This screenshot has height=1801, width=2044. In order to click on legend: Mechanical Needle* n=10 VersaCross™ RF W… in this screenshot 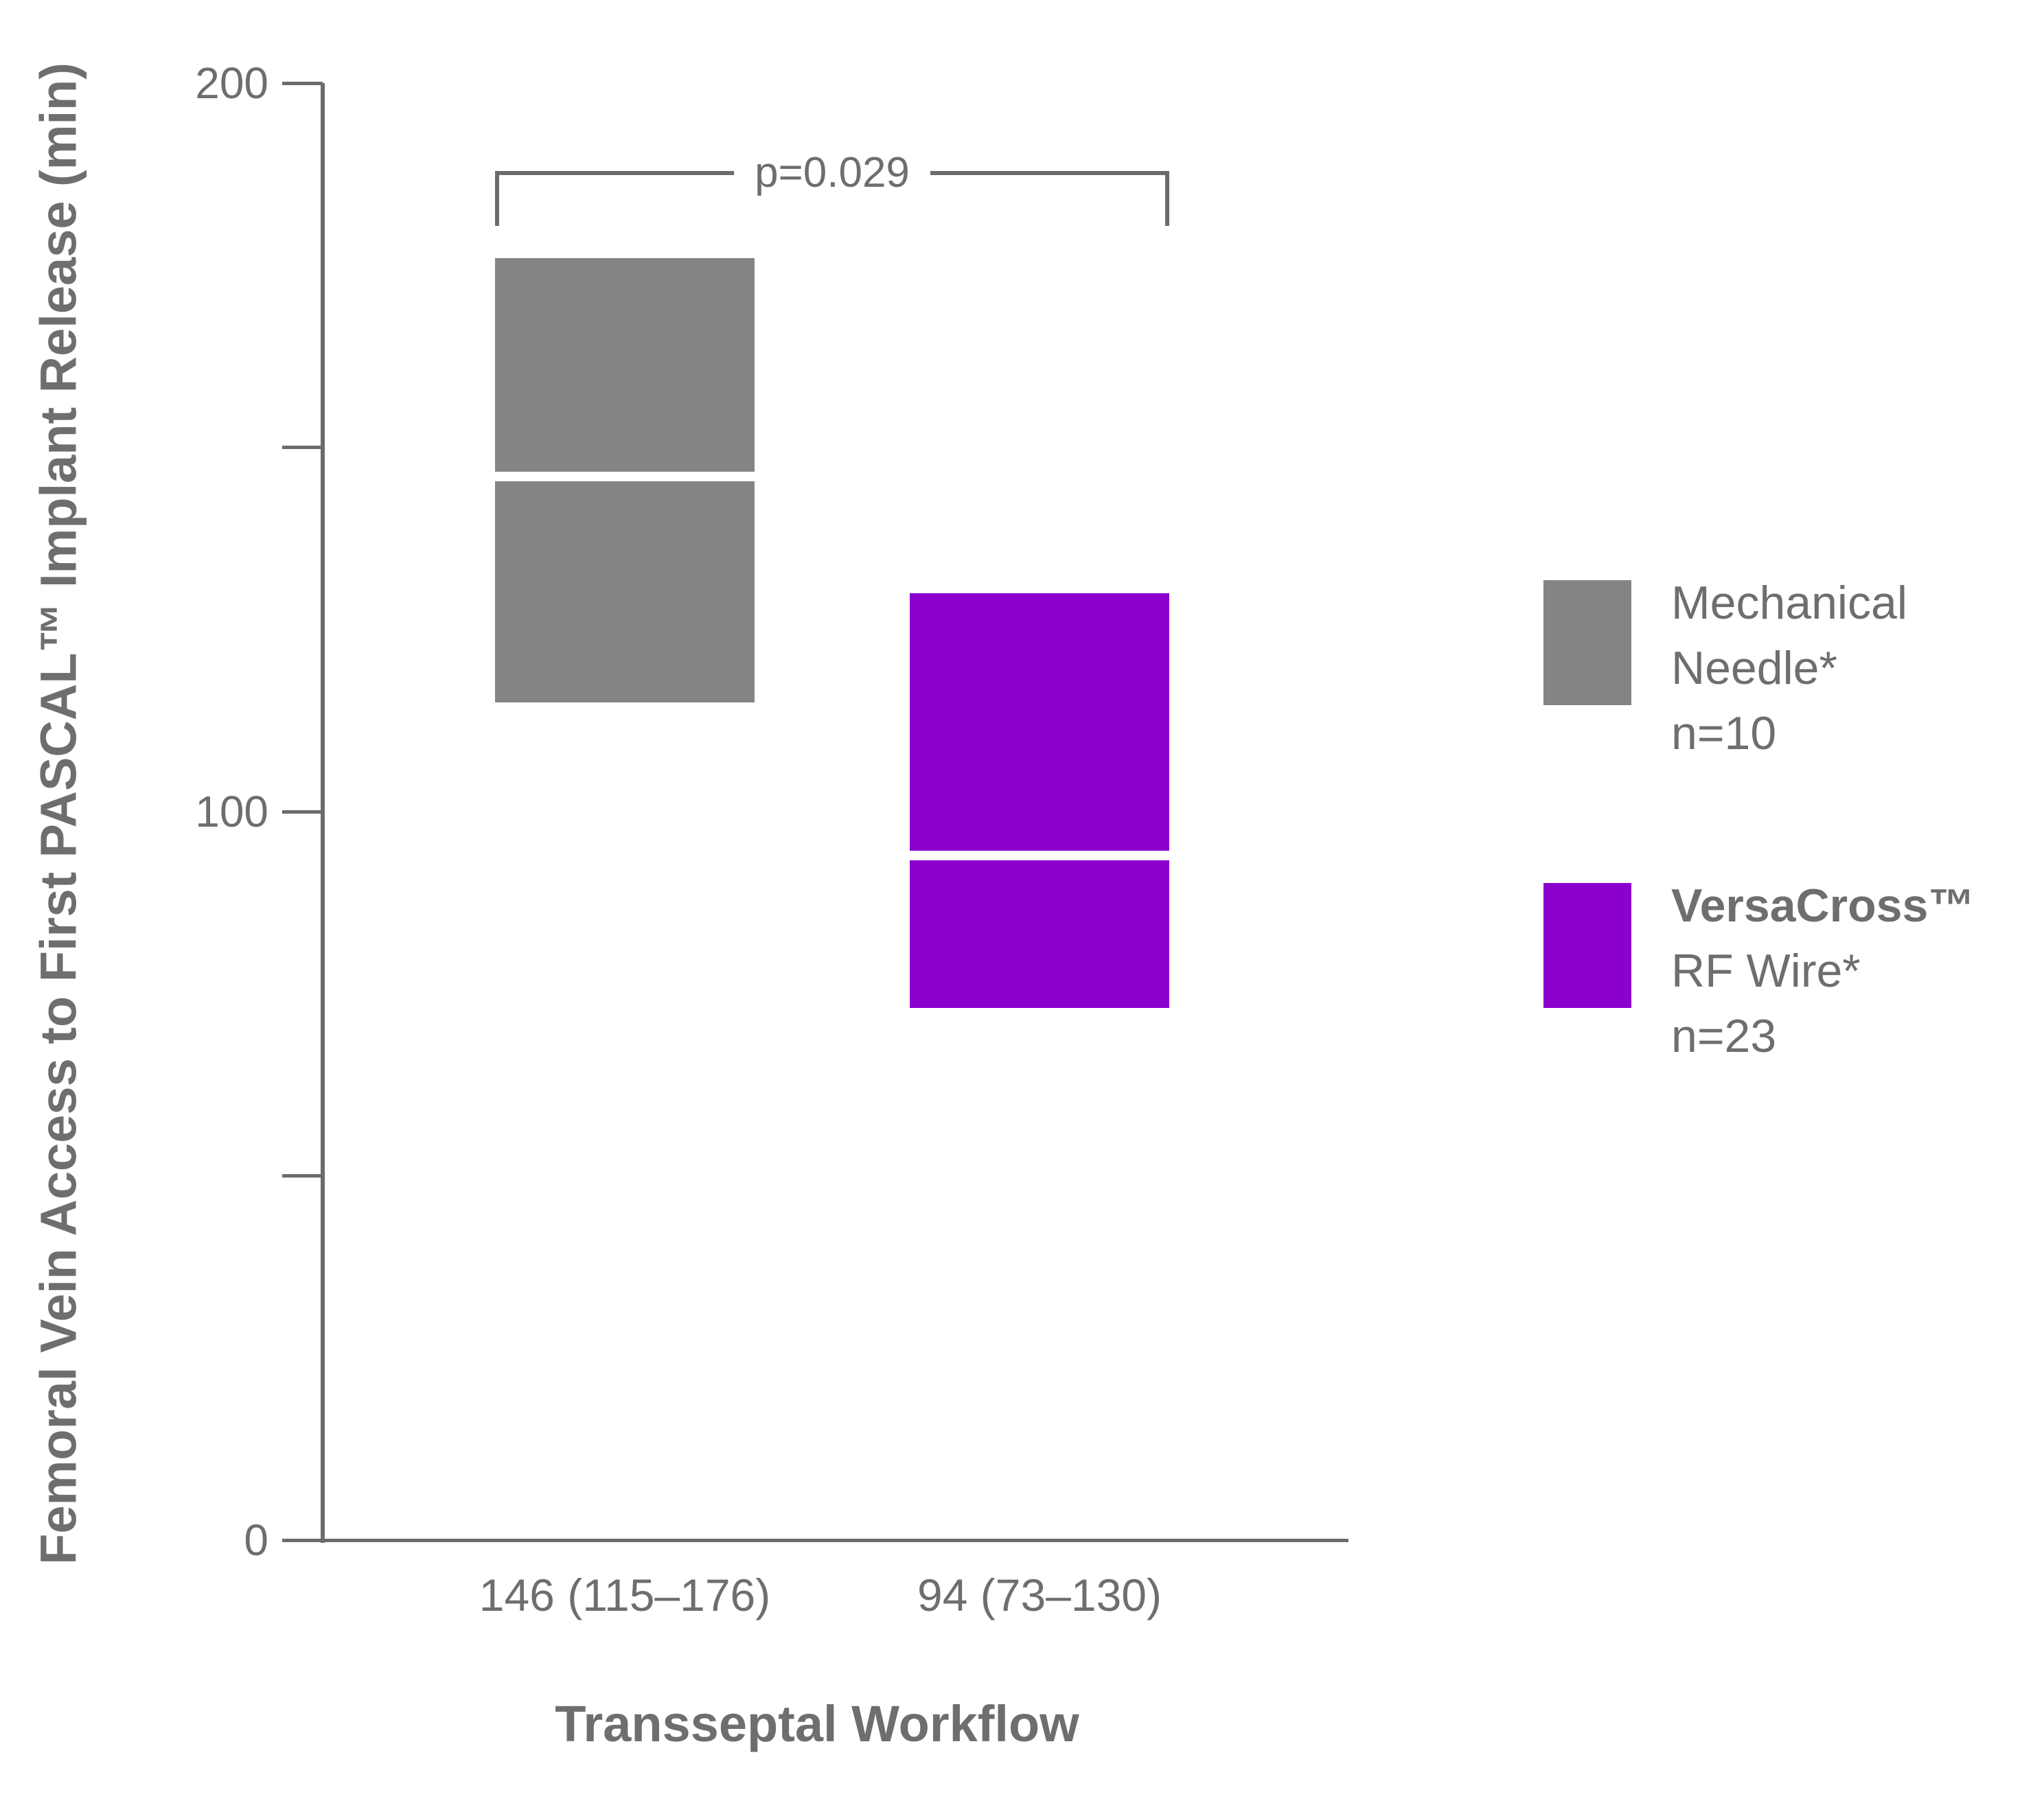, I will do `click(1759, 882)`.